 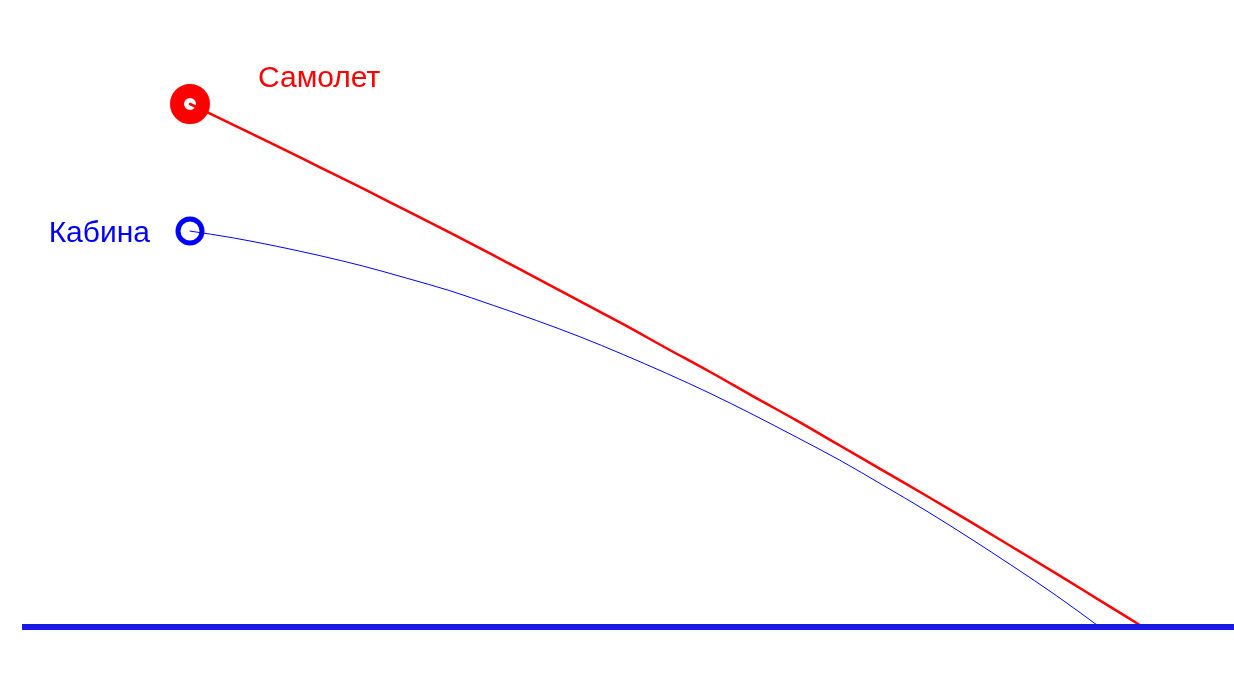 What do you see at coordinates (99, 232) in the screenshot?
I see `series-label: Кабина` at bounding box center [99, 232].